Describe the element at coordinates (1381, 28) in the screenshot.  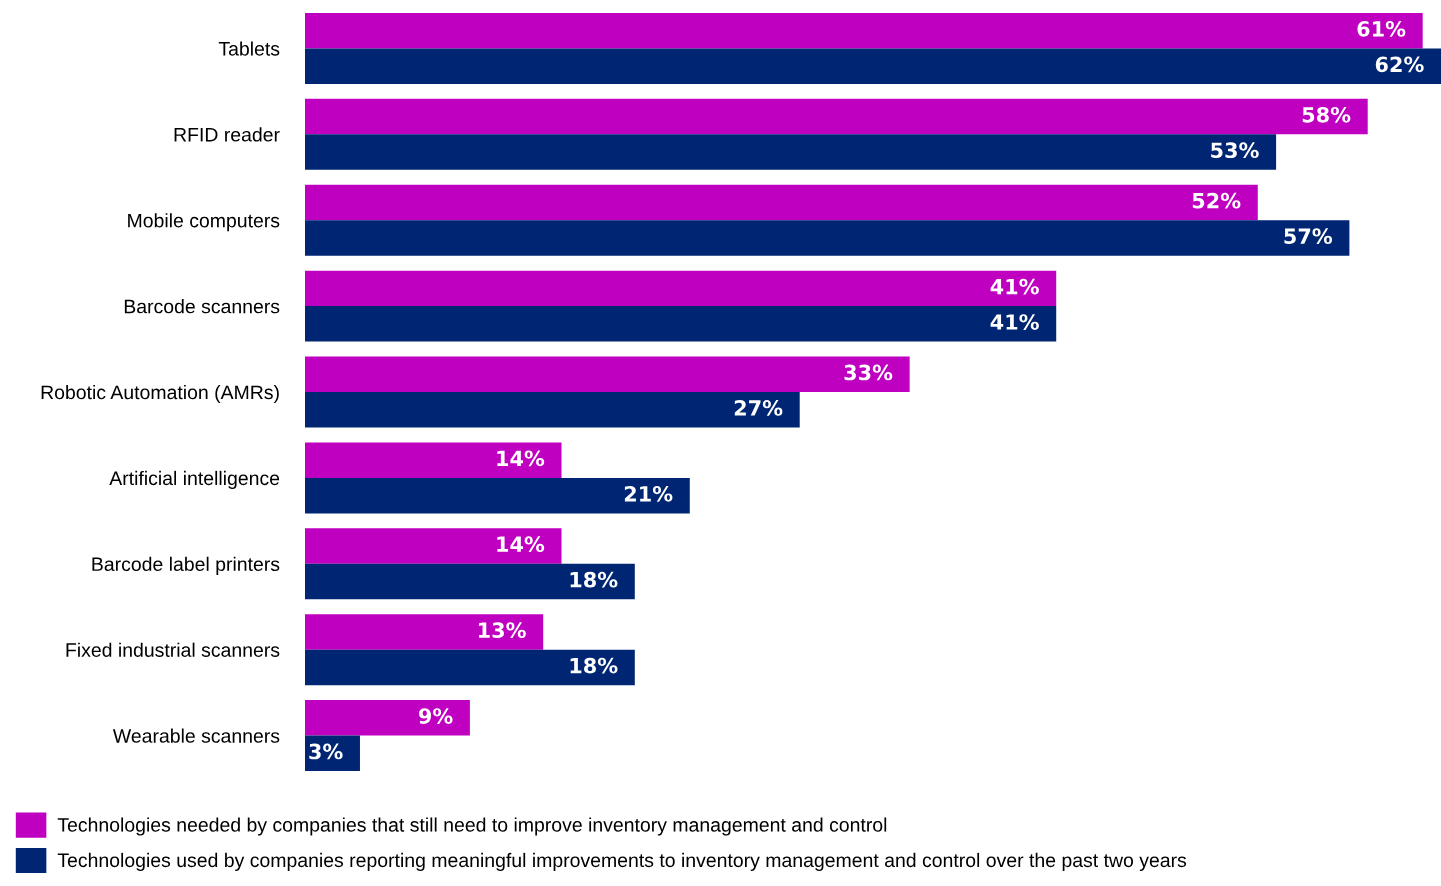
I see `data-label: 61%` at that location.